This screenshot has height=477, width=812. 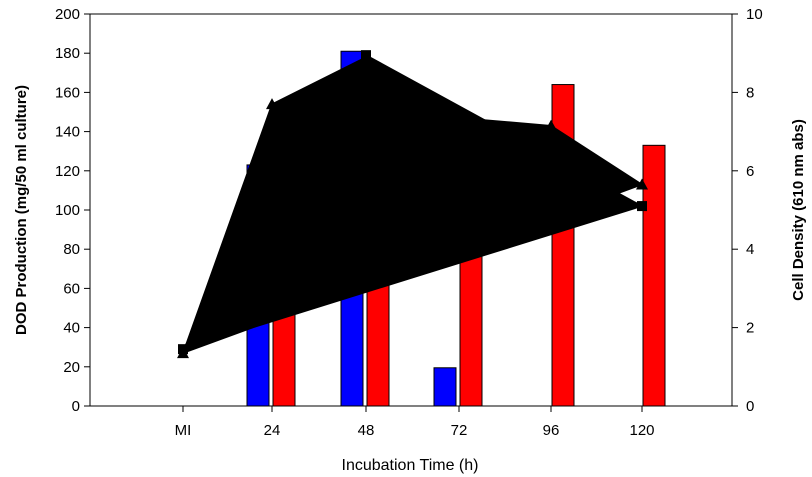 What do you see at coordinates (750, 406) in the screenshot?
I see `y2-tick-label: 0` at bounding box center [750, 406].